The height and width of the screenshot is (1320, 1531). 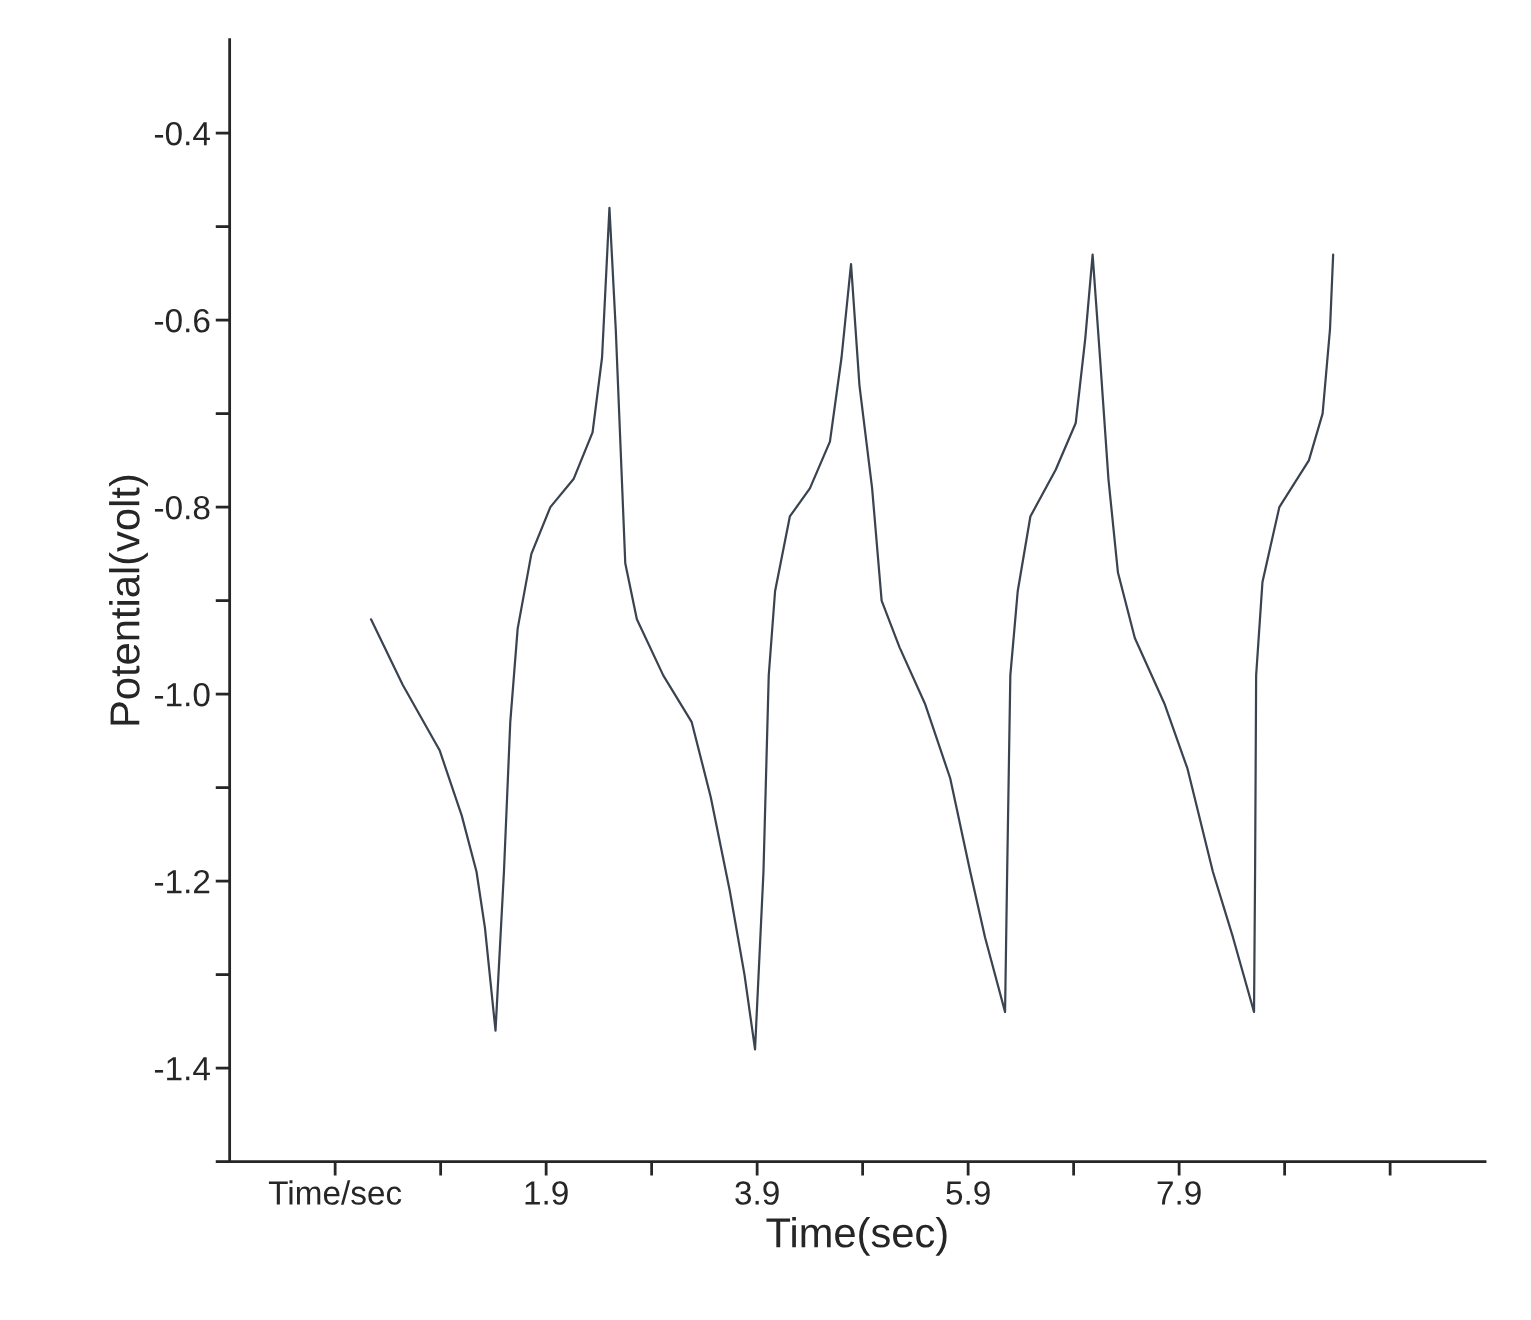 What do you see at coordinates (182, 881) in the screenshot?
I see `y-tick-label: -1.2` at bounding box center [182, 881].